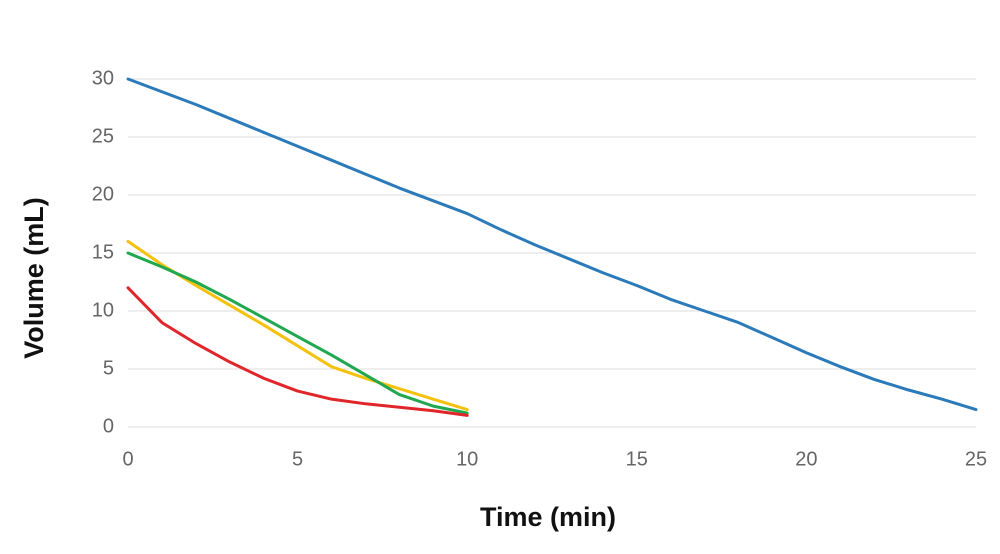 The height and width of the screenshot is (554, 1000). Describe the element at coordinates (976, 459) in the screenshot. I see `x-tick-label: 25` at that location.